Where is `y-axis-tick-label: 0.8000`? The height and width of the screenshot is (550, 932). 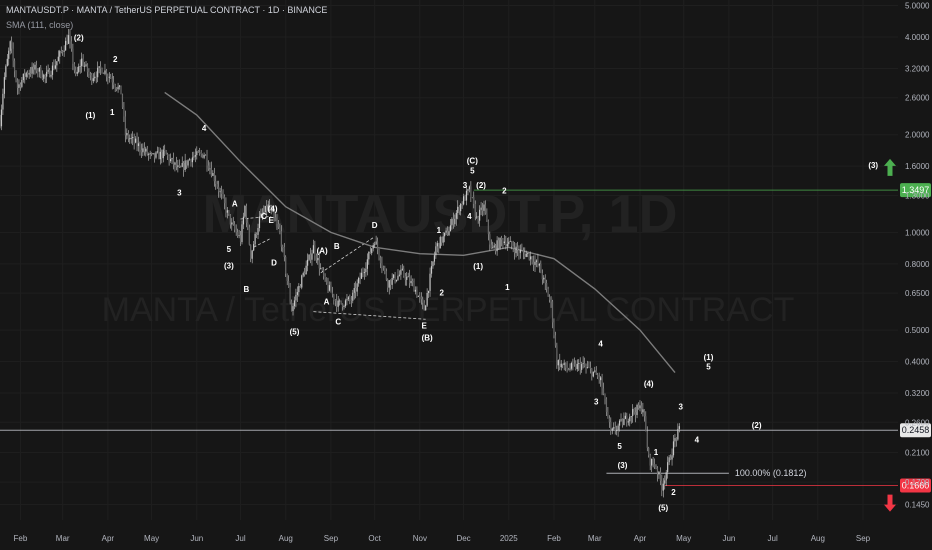 y-axis-tick-label: 0.8000 is located at coordinates (917, 264).